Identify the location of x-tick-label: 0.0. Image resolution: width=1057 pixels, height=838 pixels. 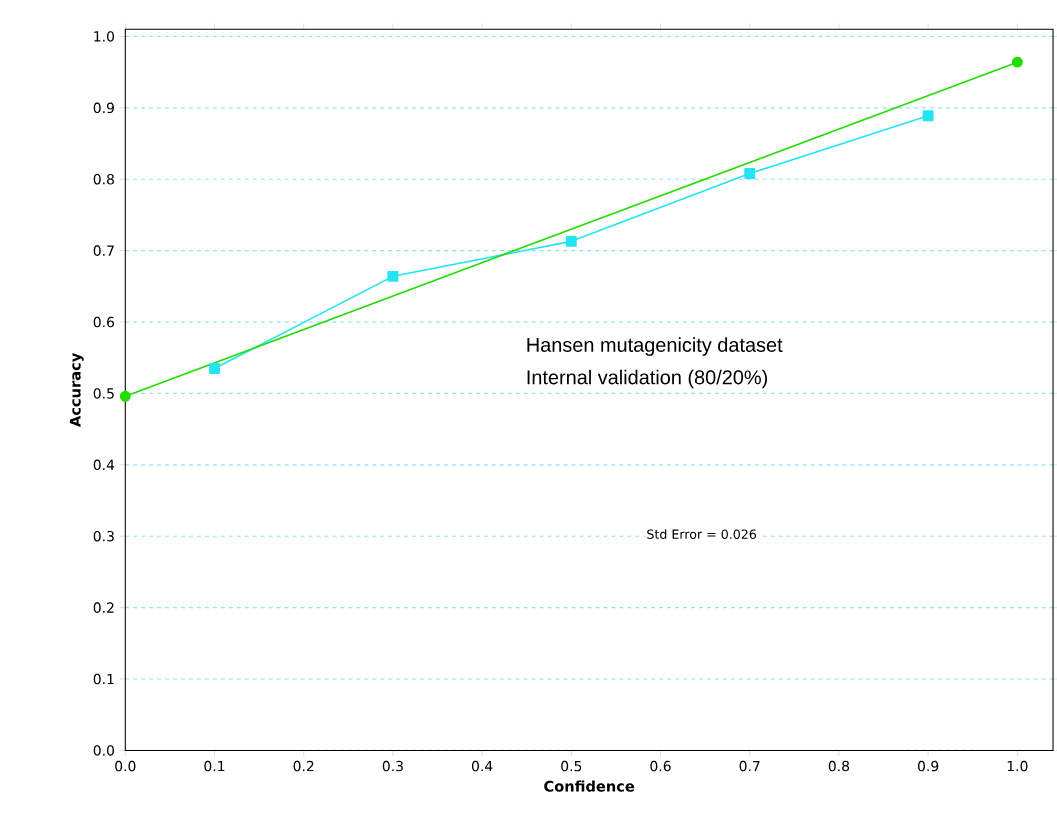
(125, 766).